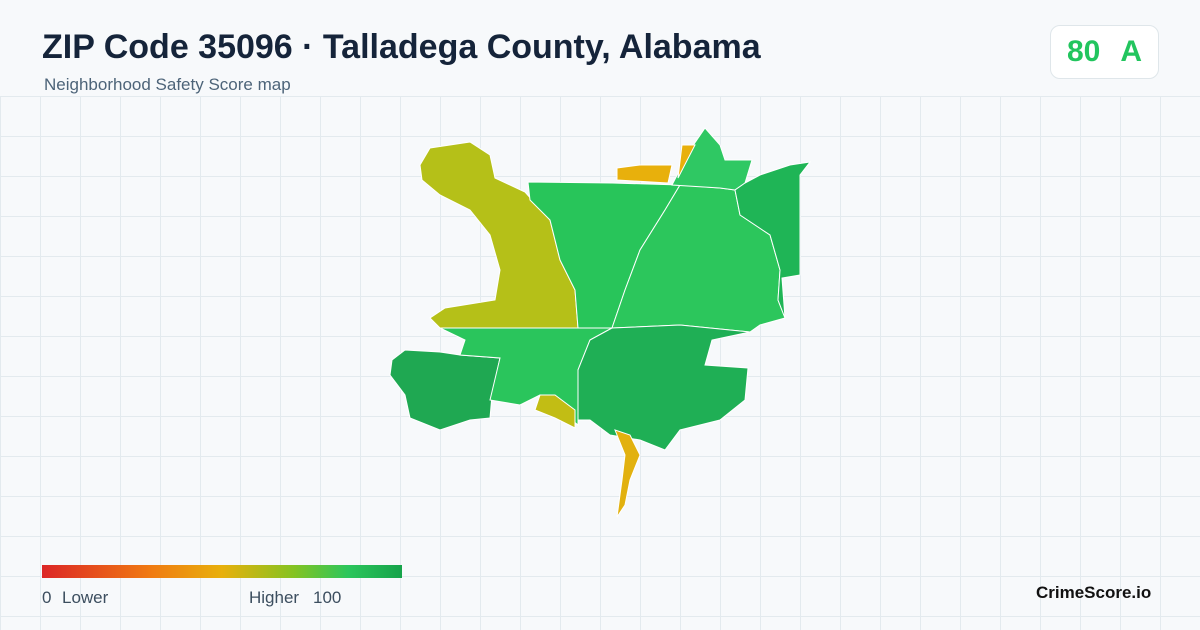 This screenshot has width=1200, height=630. What do you see at coordinates (167, 84) in the screenshot?
I see `subtitle: Neighborhood Safety Score map` at bounding box center [167, 84].